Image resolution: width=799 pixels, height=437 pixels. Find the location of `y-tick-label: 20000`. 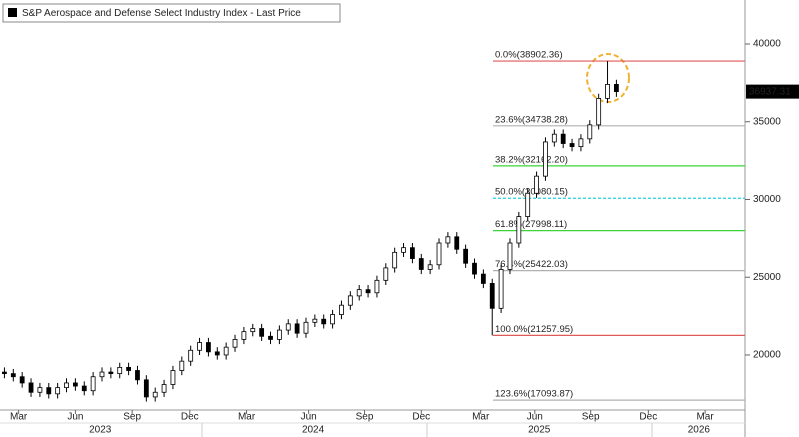

y-tick-label: 20000 is located at coordinates (767, 355).